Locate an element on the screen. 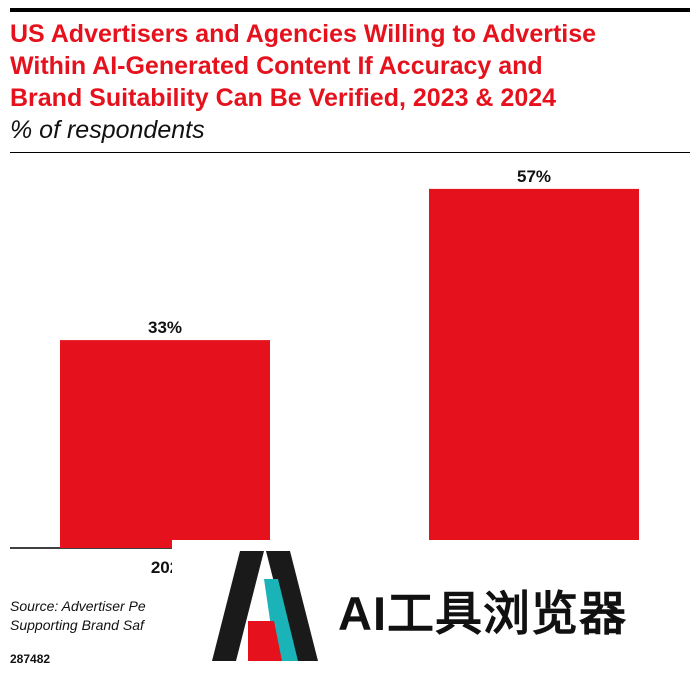  data-label-2024: 57% is located at coordinates (534, 176).